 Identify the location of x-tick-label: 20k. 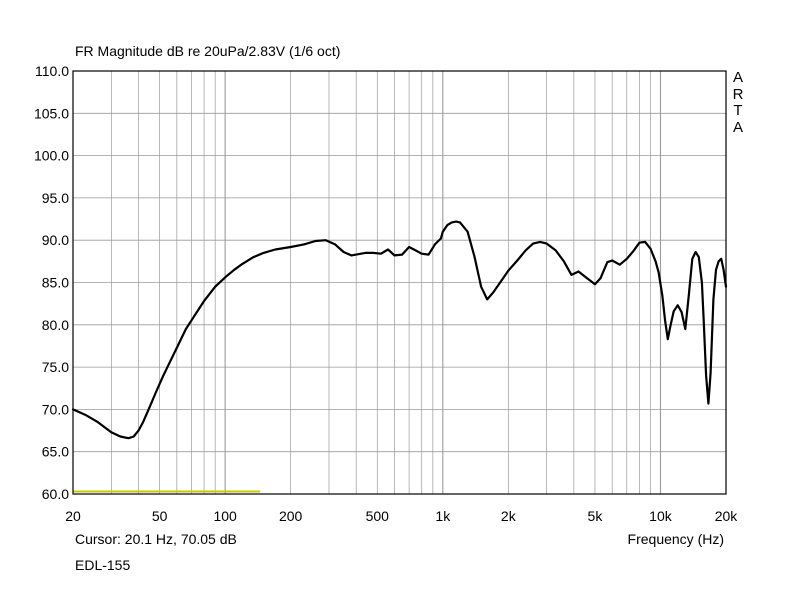
(727, 516).